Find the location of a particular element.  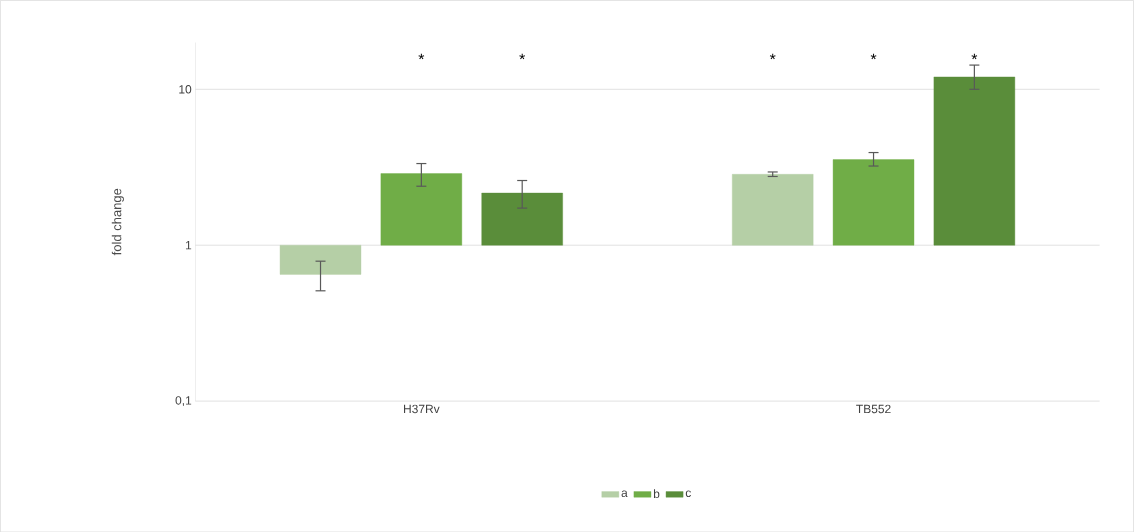

x-tick-label: H37Rv is located at coordinates (422, 408).